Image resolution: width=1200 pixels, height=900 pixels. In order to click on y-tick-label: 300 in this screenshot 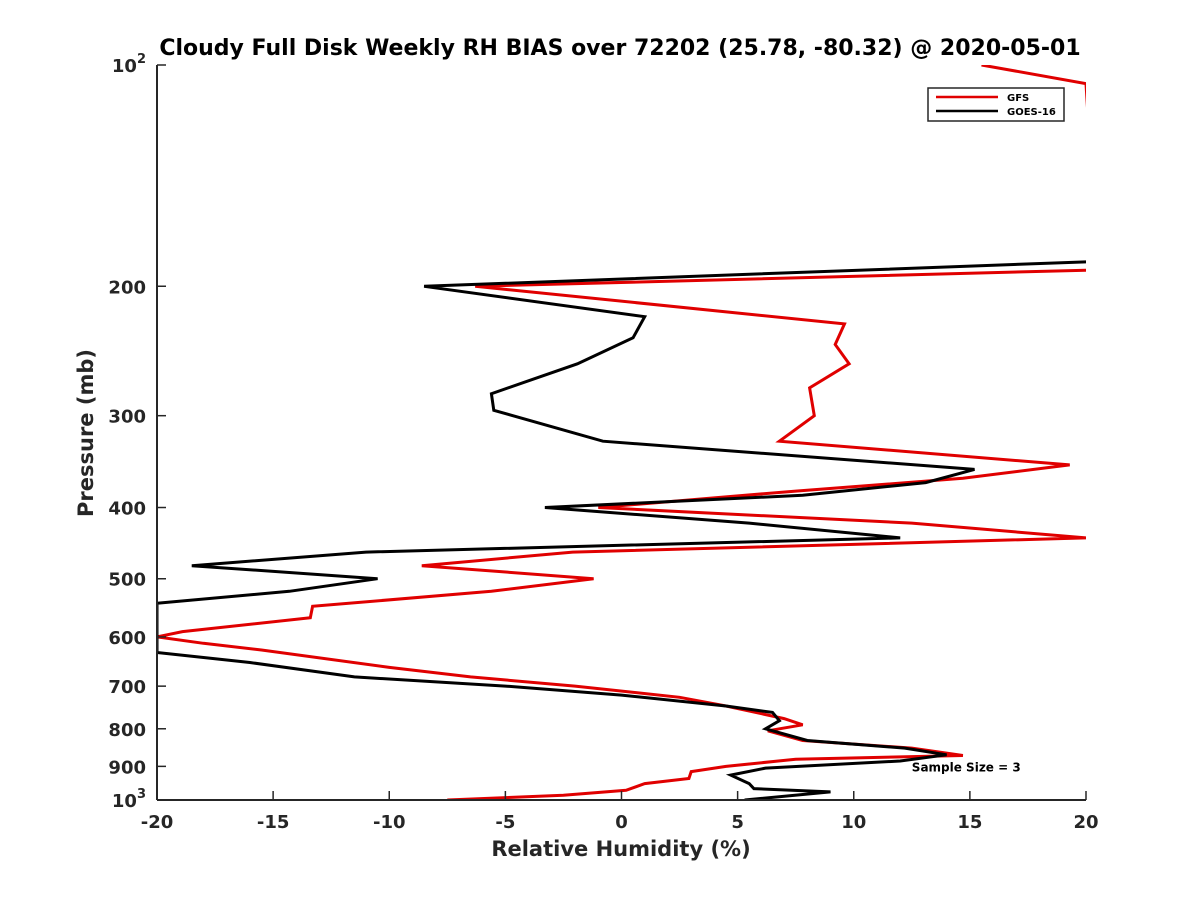, I will do `click(127, 417)`.